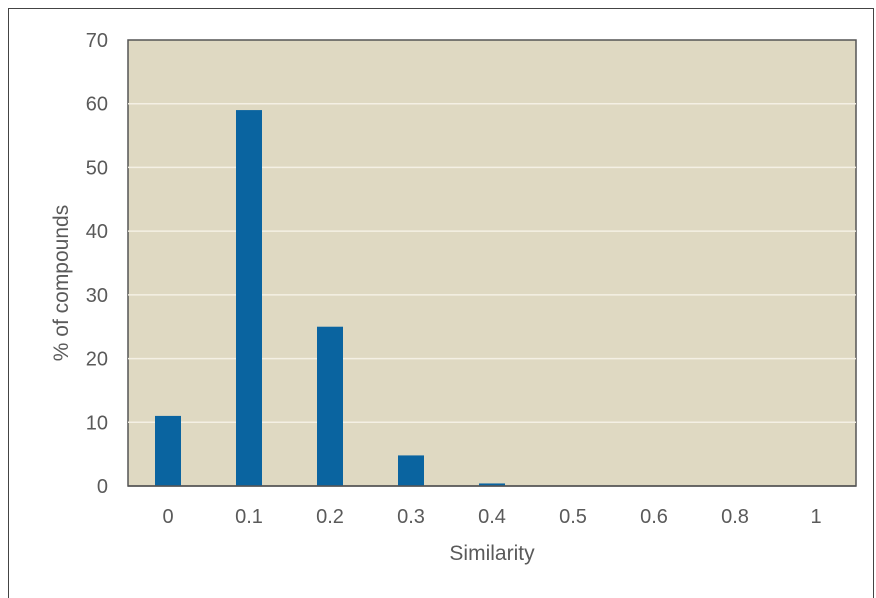  Describe the element at coordinates (249, 517) in the screenshot. I see `x-tick-label: 0.1` at that location.